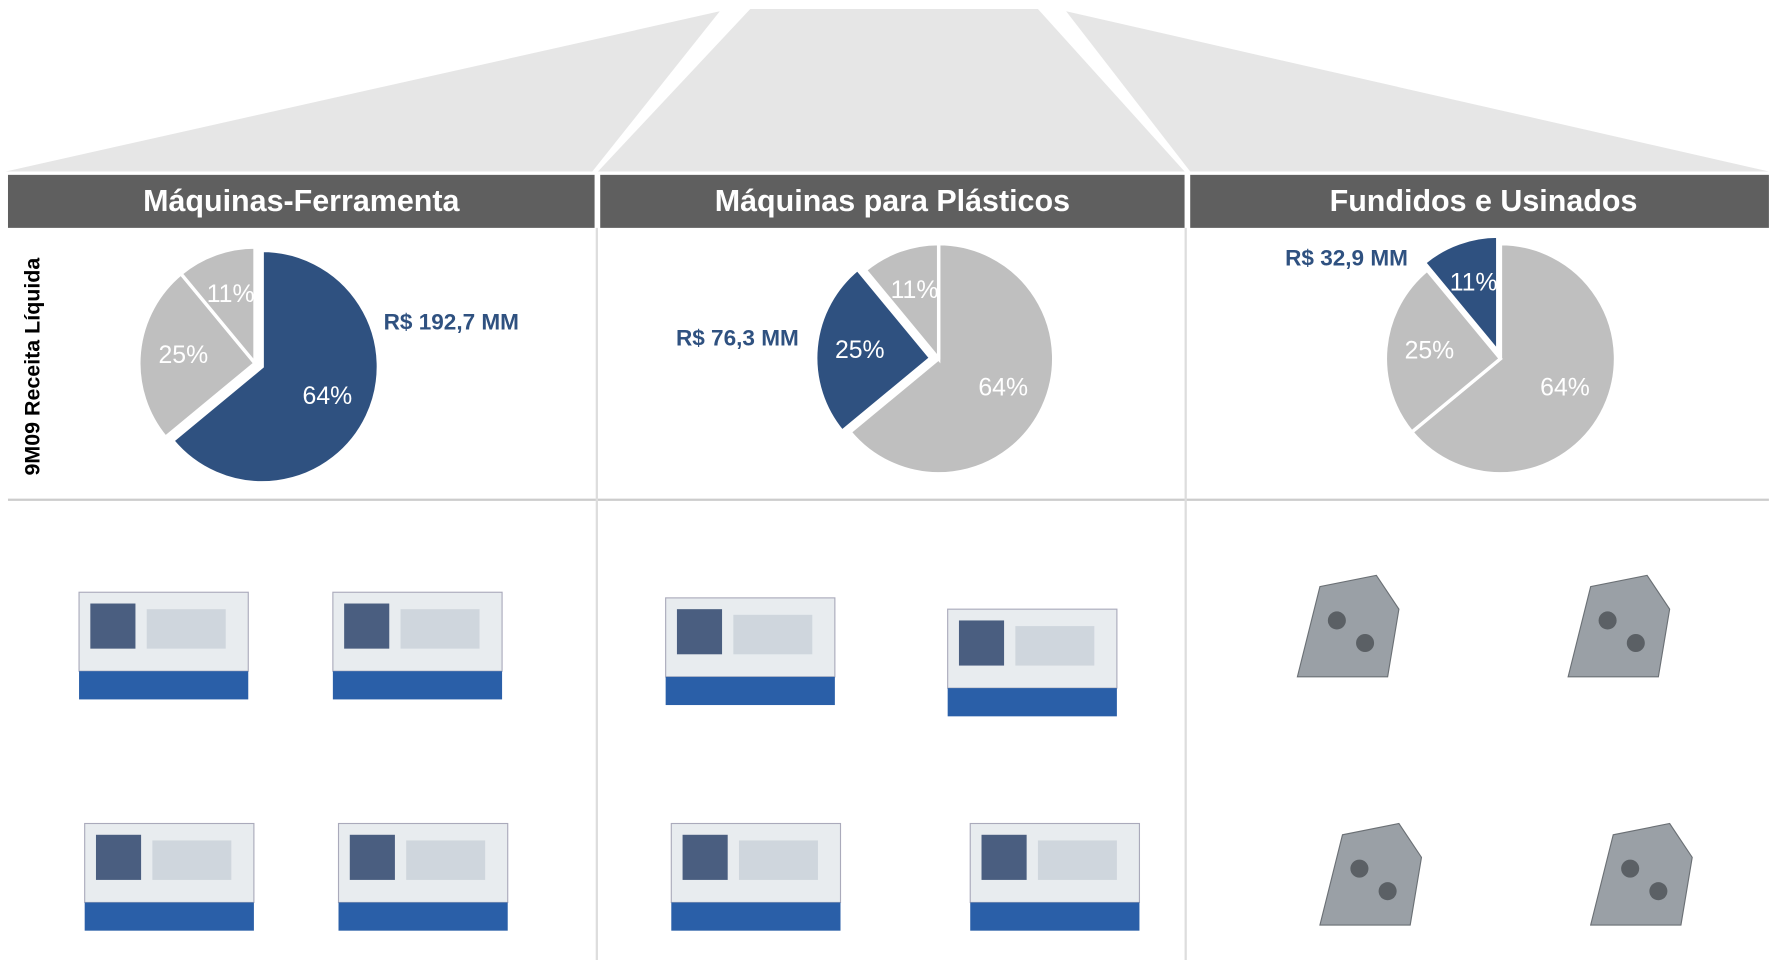 The height and width of the screenshot is (960, 1769). What do you see at coordinates (362, 91) in the screenshot?
I see `roof-left` at bounding box center [362, 91].